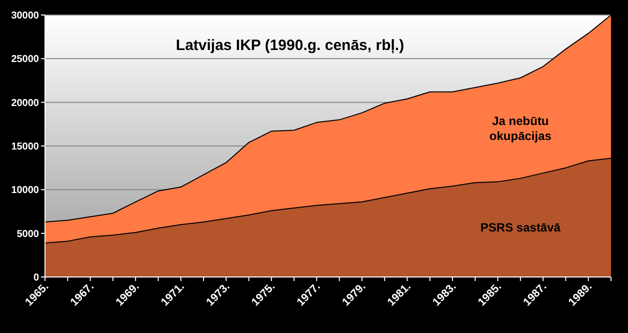 The height and width of the screenshot is (333, 628). What do you see at coordinates (25, 16) in the screenshot?
I see `y-tick-label: 30000` at bounding box center [25, 16].